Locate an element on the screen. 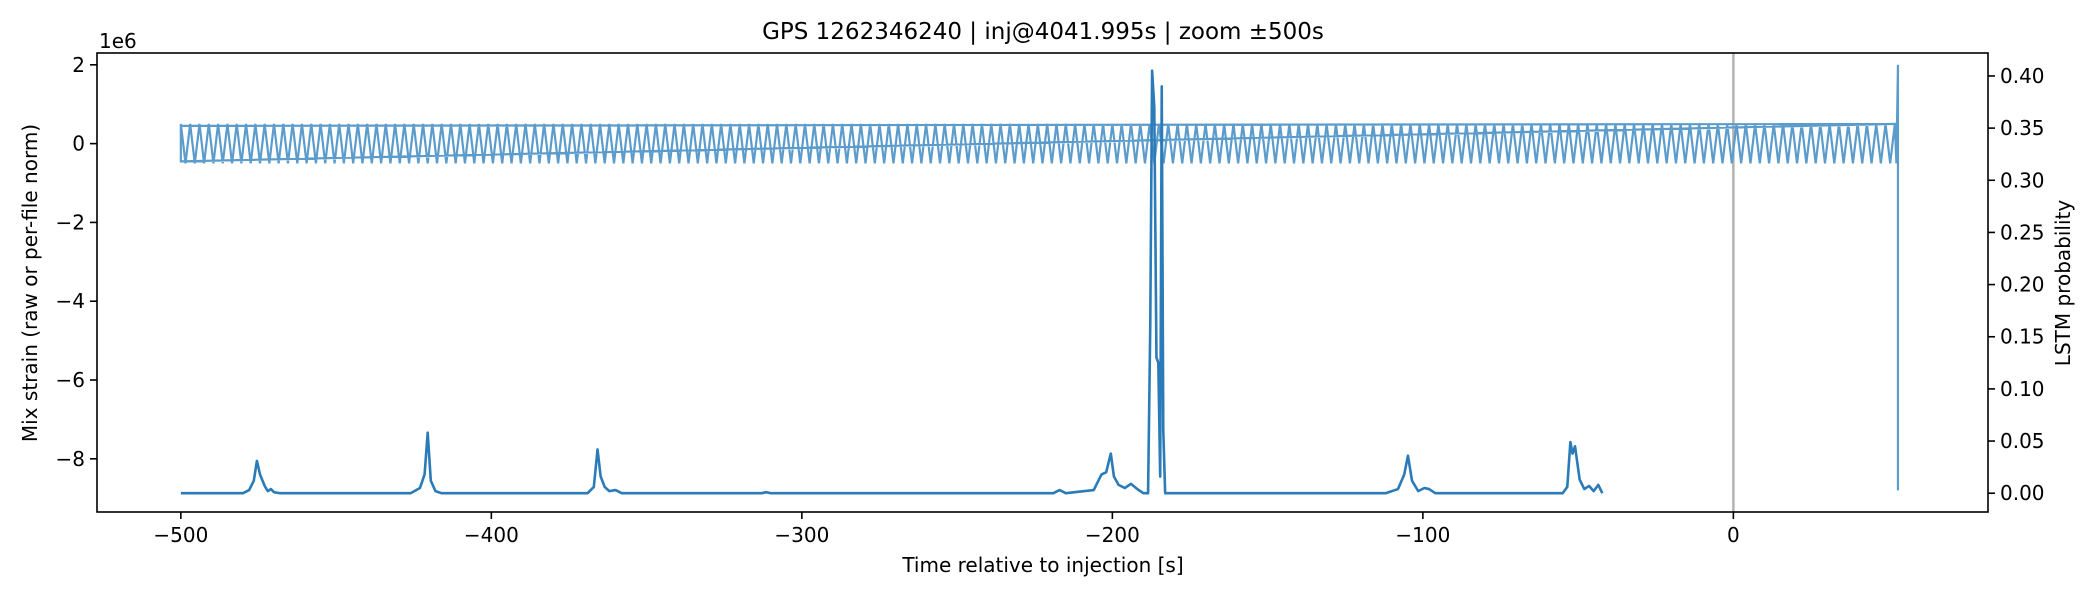  x-tick-label: −500 is located at coordinates (180, 535).